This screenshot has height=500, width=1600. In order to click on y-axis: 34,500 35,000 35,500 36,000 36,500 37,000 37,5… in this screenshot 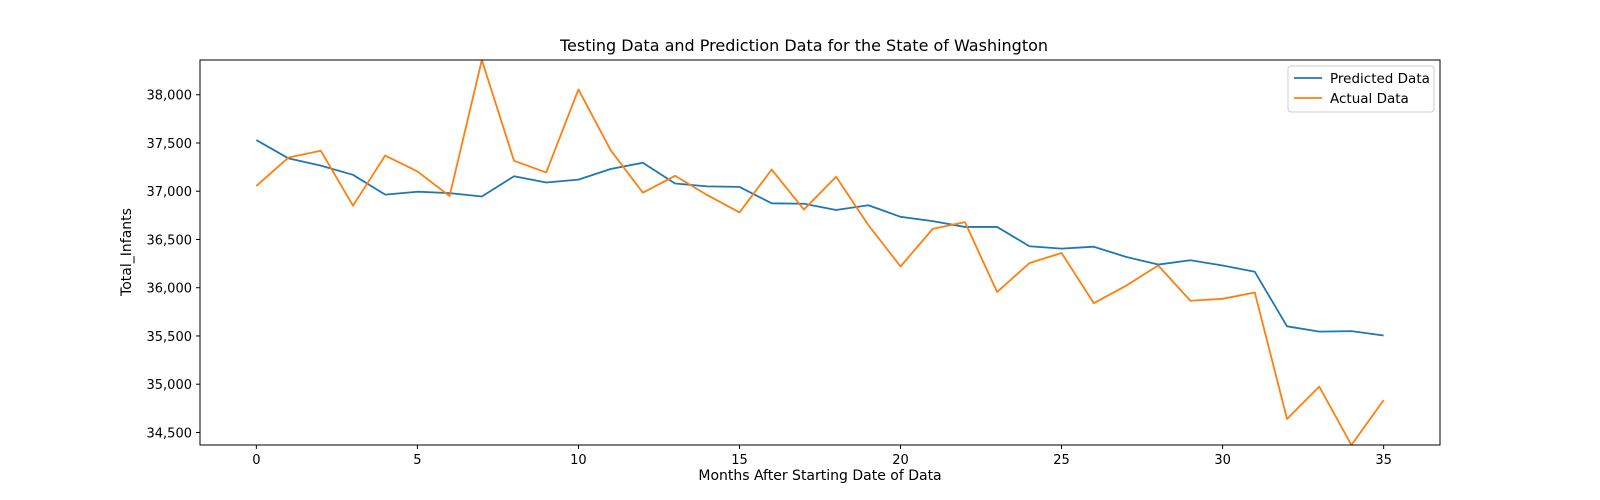, I will do `click(173, 265)`.